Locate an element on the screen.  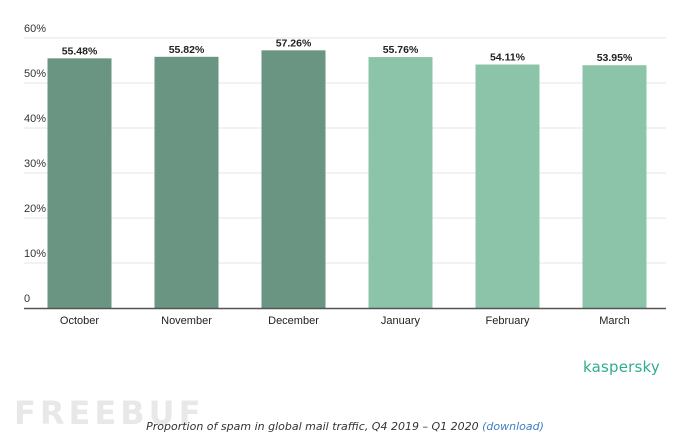
download-link: (download) is located at coordinates (513, 426).